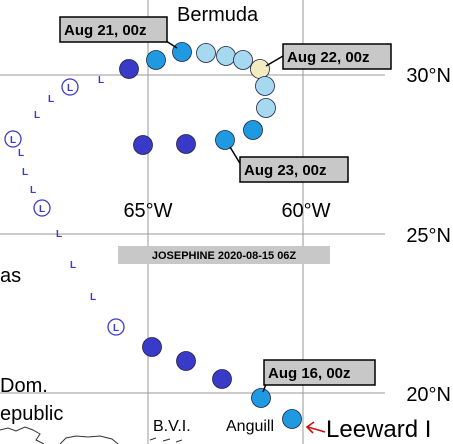 This screenshot has width=453, height=444. Describe the element at coordinates (315, 427) in the screenshot. I see `leeward-arrow` at that location.